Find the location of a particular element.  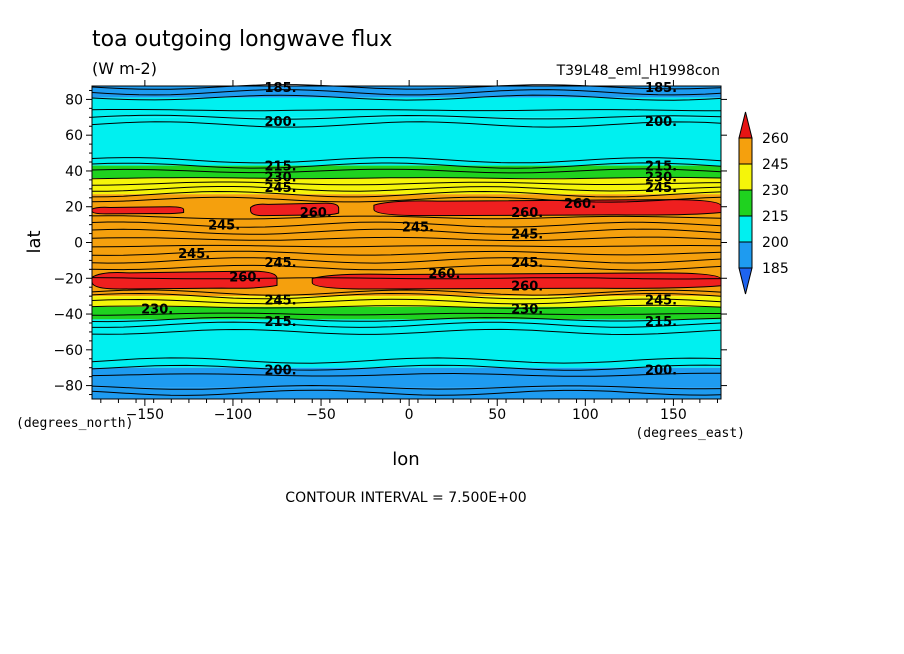

x-tick-label: 150 is located at coordinates (673, 415).